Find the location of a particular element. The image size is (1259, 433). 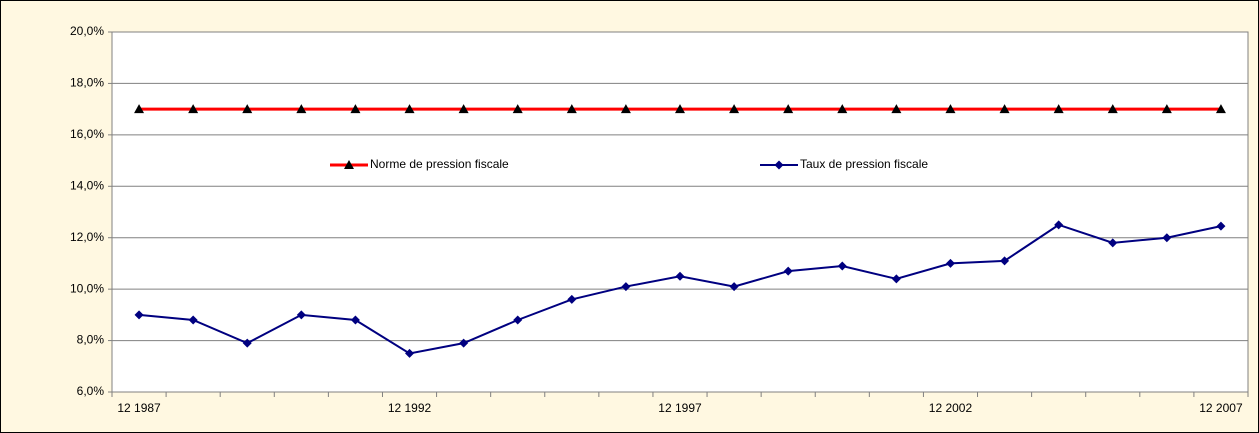

y-tick-label: 14,0% is located at coordinates (87, 185).